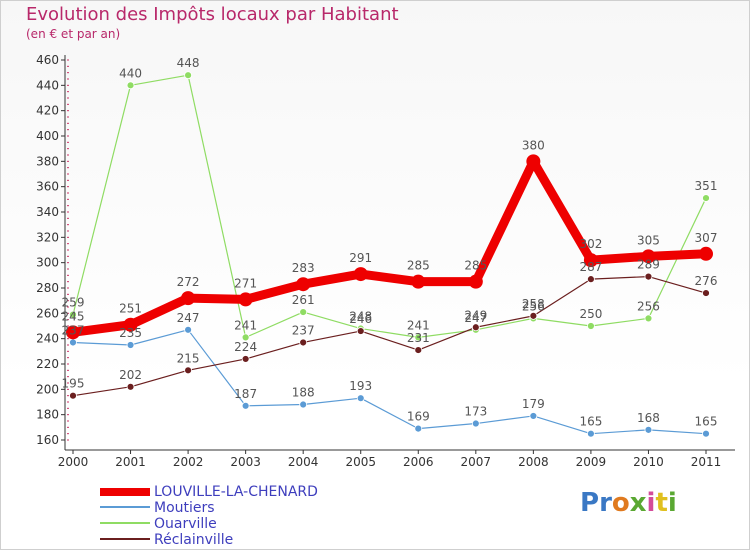 This screenshot has width=750, height=550. Describe the element at coordinates (476, 462) in the screenshot. I see `x-tick-label: 2007` at that location.